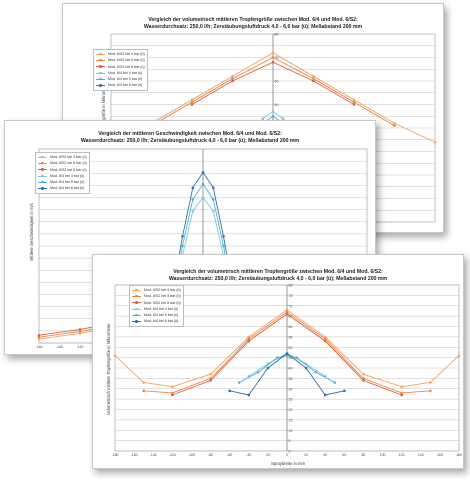 This screenshot has height=495, width=470. What do you see at coordinates (402, 455) in the screenshot?
I see `x-tick-label: 120` at bounding box center [402, 455].